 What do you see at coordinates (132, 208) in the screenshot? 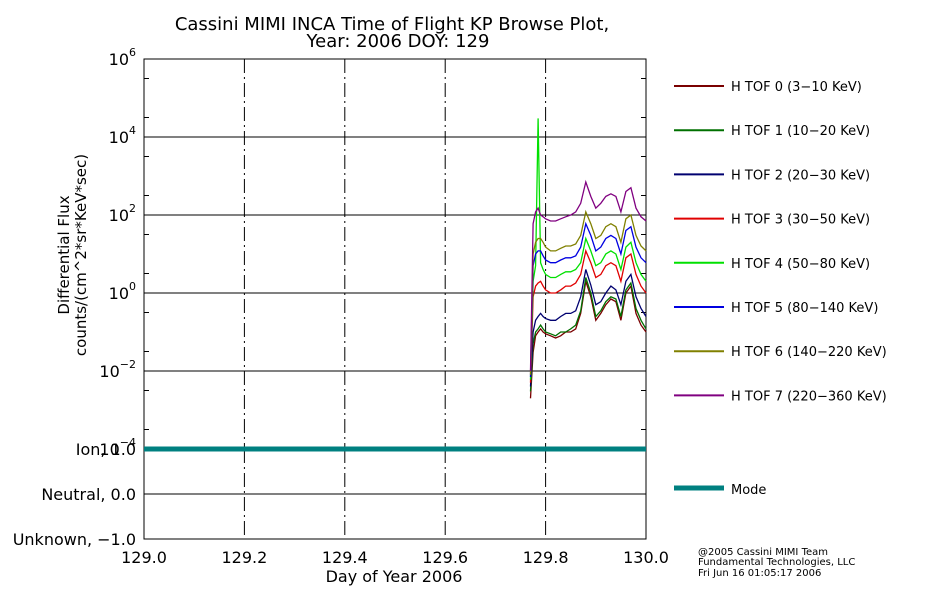
I see `flux-y-tick-exponent: 2` at bounding box center [132, 208].